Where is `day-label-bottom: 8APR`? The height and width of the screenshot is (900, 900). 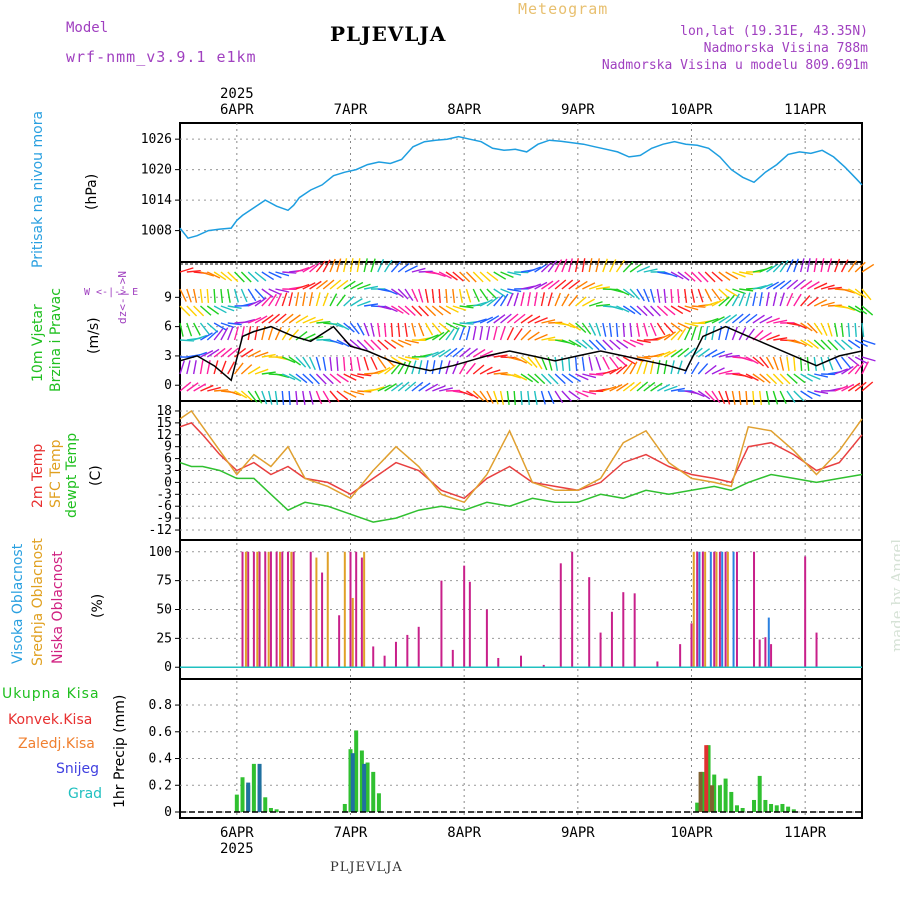 day-label-bottom: 8APR is located at coordinates (464, 833).